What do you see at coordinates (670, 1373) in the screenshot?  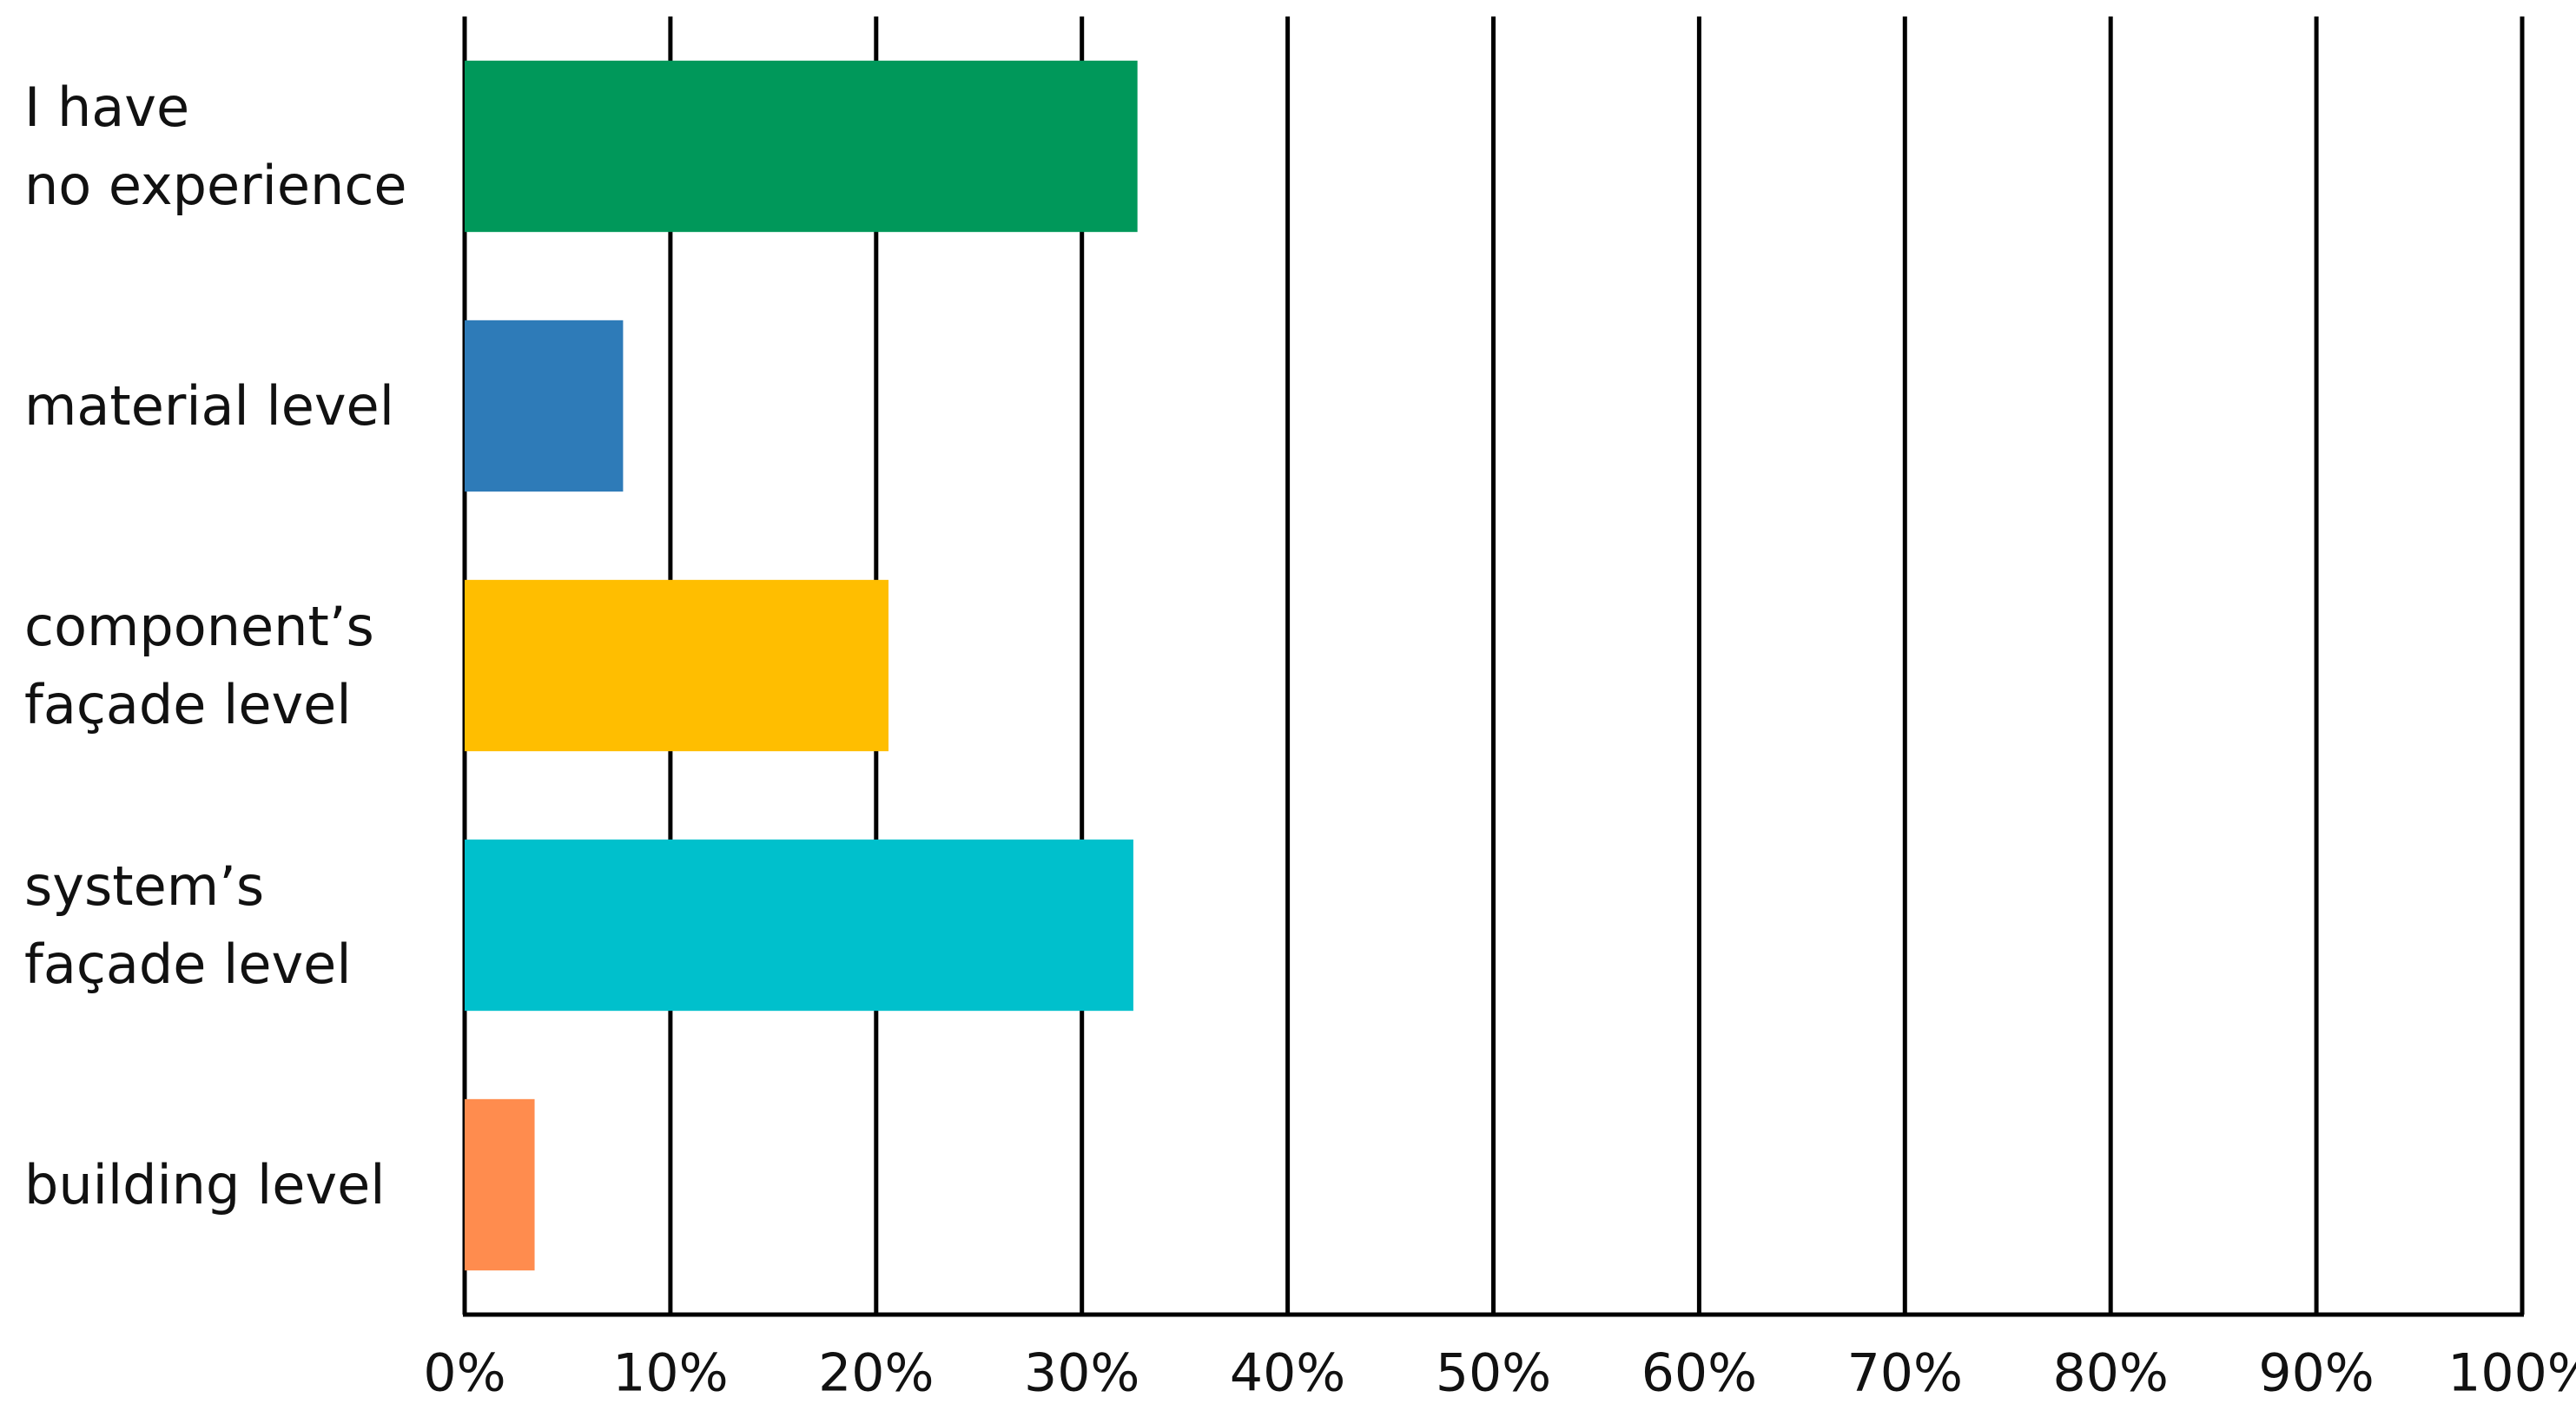 I see `x-tick-label: 10%` at bounding box center [670, 1373].